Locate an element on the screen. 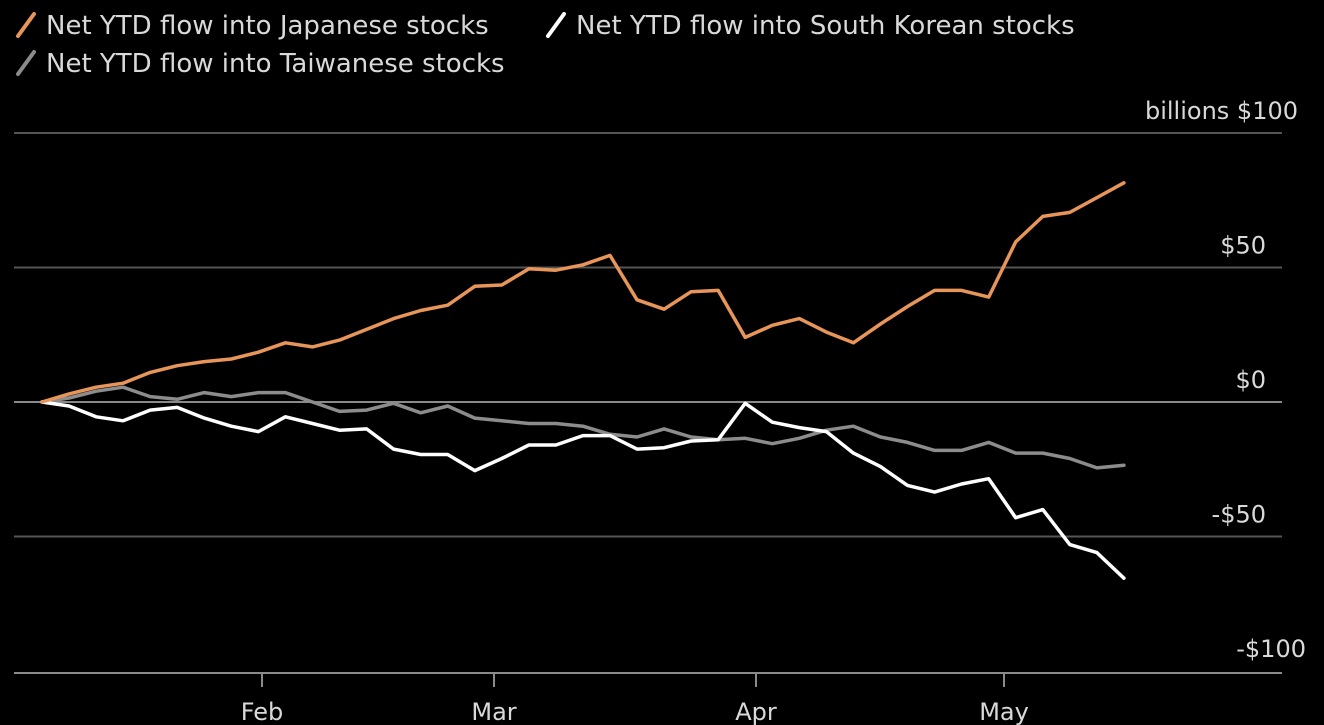  y-tick-label: $0 is located at coordinates (1250, 380).